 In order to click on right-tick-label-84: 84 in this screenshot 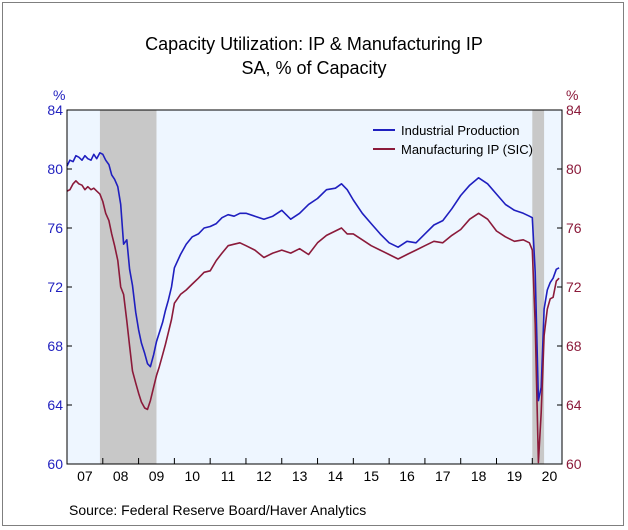, I will do `click(574, 110)`.